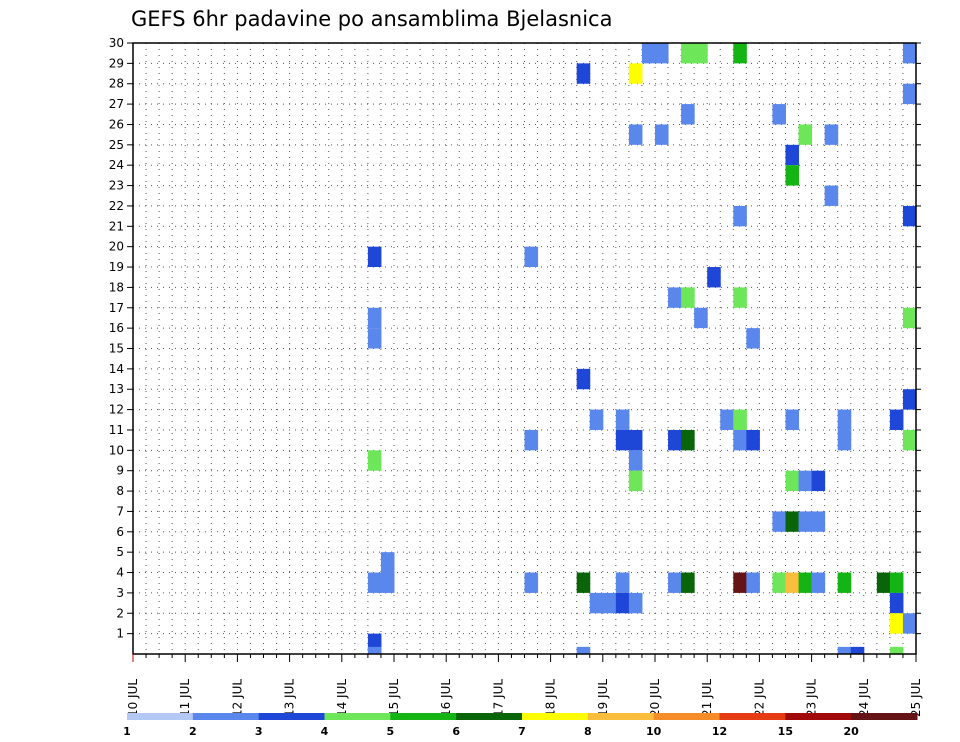 This screenshot has height=742, width=960. I want to click on x-tick-label: 16 JUL, so click(446, 698).